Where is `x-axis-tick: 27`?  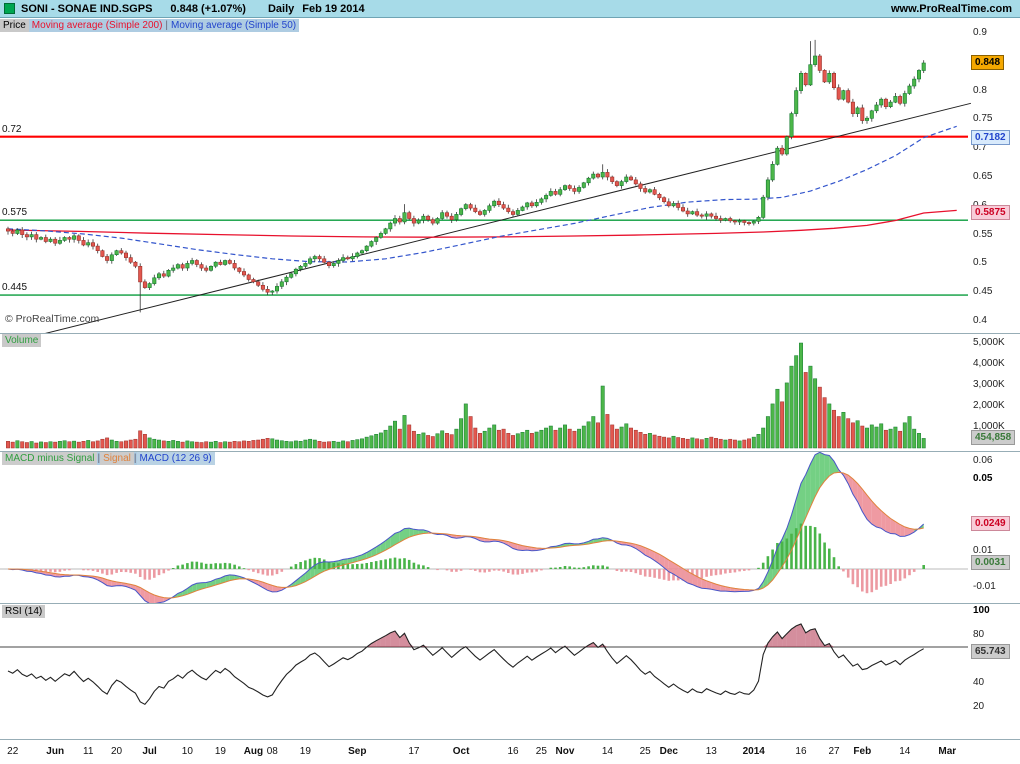
x-axis-tick: 27 is located at coordinates (834, 751).